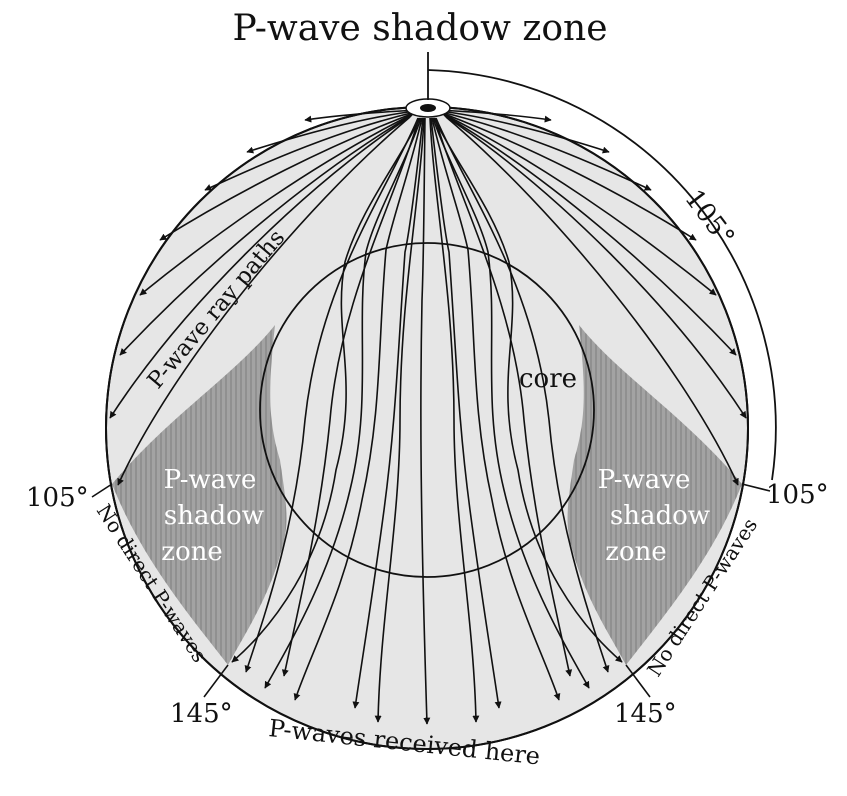 The height and width of the screenshot is (796, 847). Describe the element at coordinates (419, 28) in the screenshot. I see `title: P-wave shadow zone` at that location.